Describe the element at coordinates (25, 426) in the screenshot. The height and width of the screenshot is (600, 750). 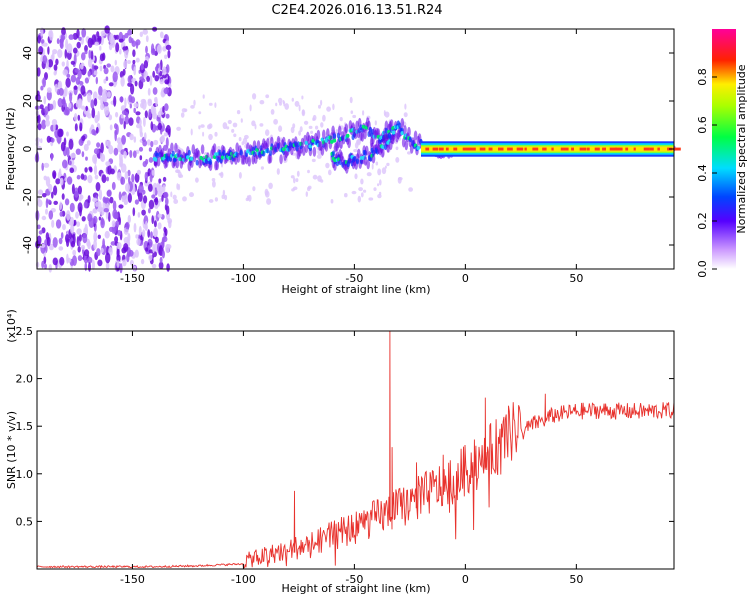
I see `snr-ytick-label: 1.5` at that location.